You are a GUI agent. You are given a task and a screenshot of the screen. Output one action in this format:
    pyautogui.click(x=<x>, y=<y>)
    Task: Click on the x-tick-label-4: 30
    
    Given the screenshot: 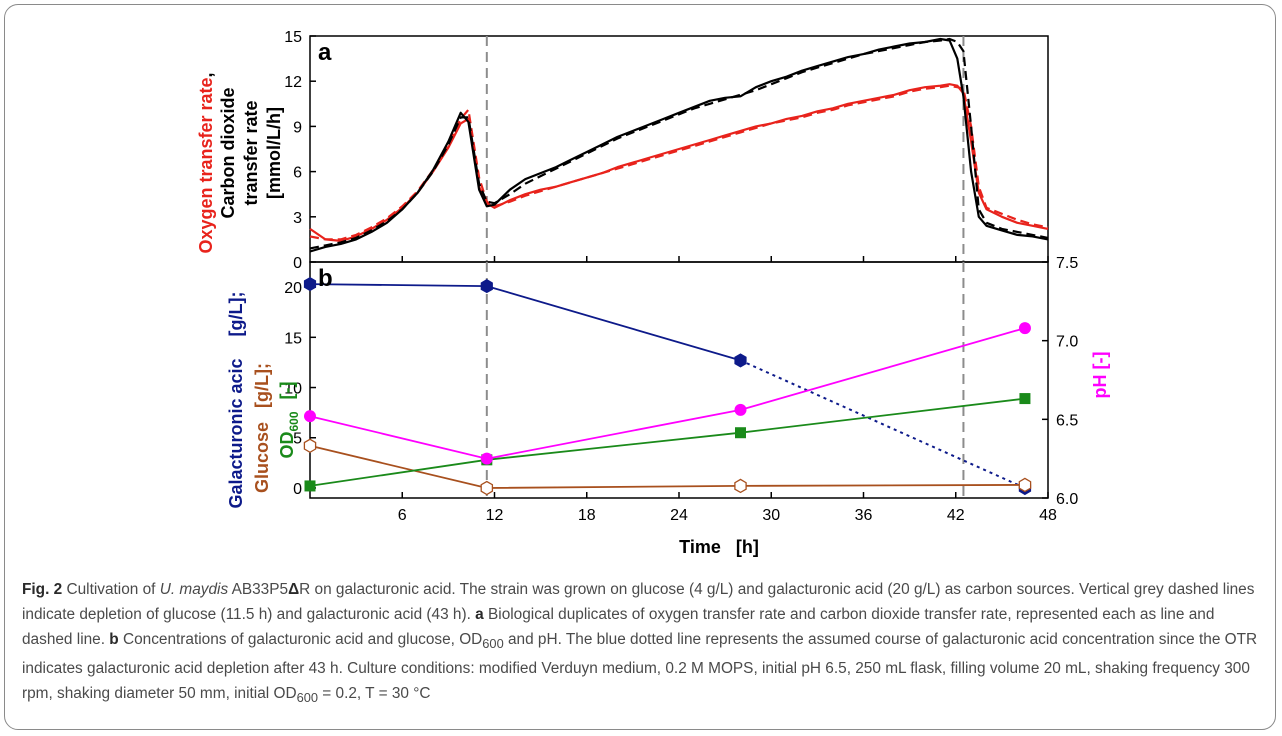 What is the action you would take?
    pyautogui.click(x=771, y=515)
    